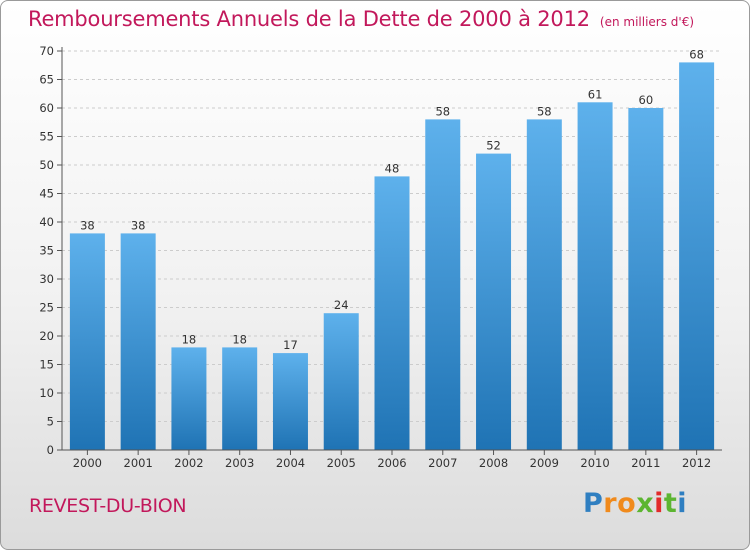 The image size is (750, 550). I want to click on logo-letter: r, so click(610, 503).